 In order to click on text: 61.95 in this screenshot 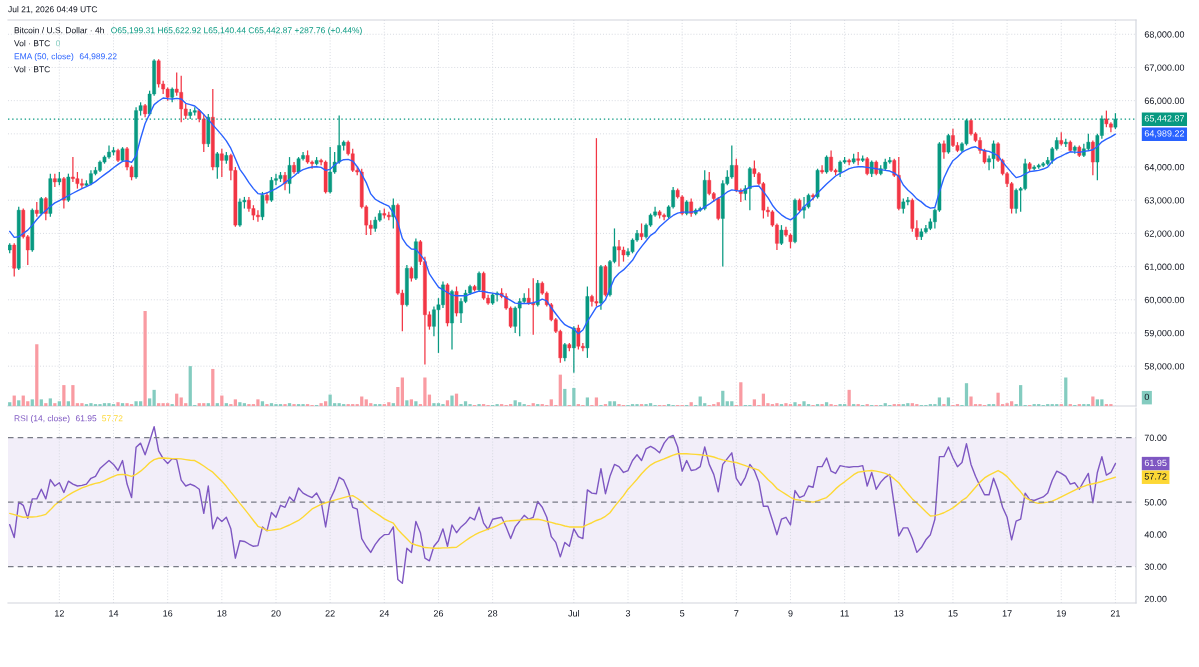, I will do `click(1155, 463)`.